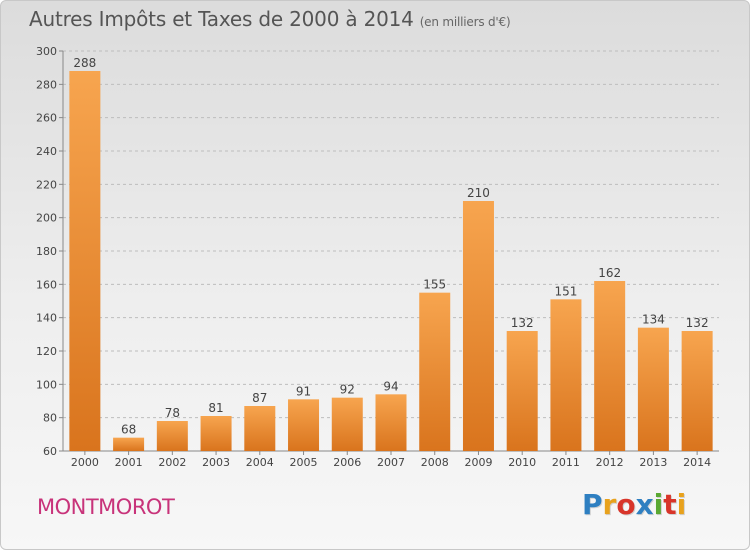 This screenshot has height=550, width=750. Describe the element at coordinates (610, 462) in the screenshot. I see `x-tick-label: 2012` at that location.